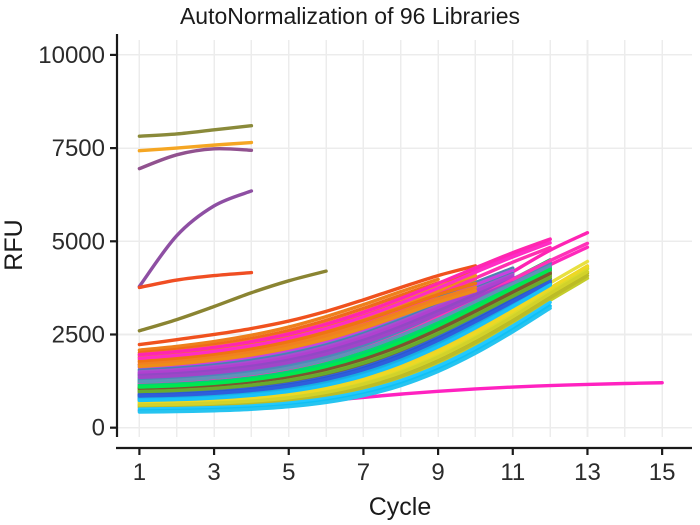 The height and width of the screenshot is (525, 700). Describe the element at coordinates (98, 428) in the screenshot. I see `y-tick-label: 0` at that location.